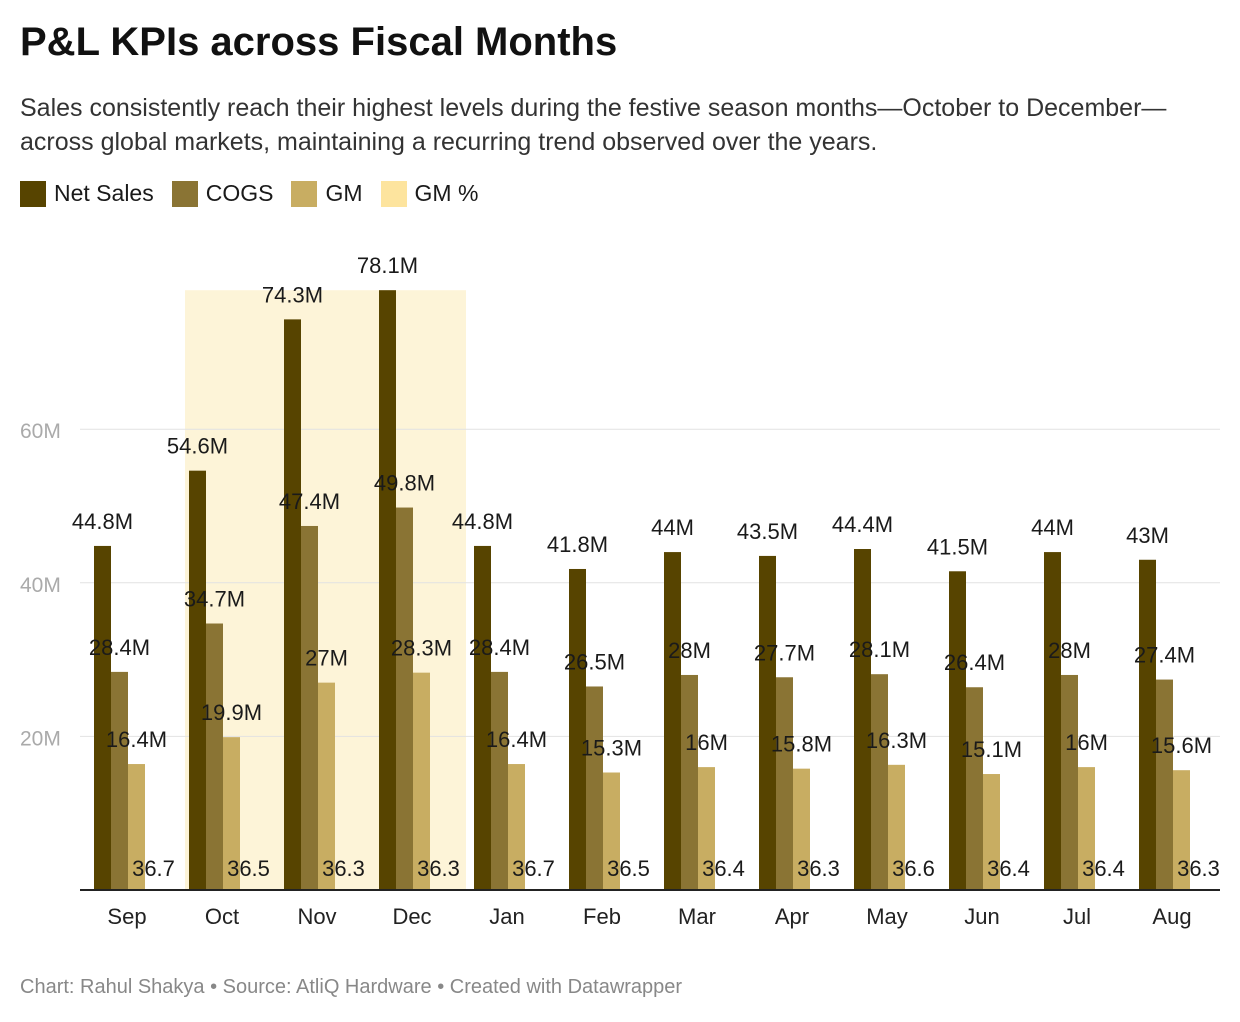 The height and width of the screenshot is (1022, 1240). I want to click on legend-item-gm-pct: GM %, so click(429, 193).